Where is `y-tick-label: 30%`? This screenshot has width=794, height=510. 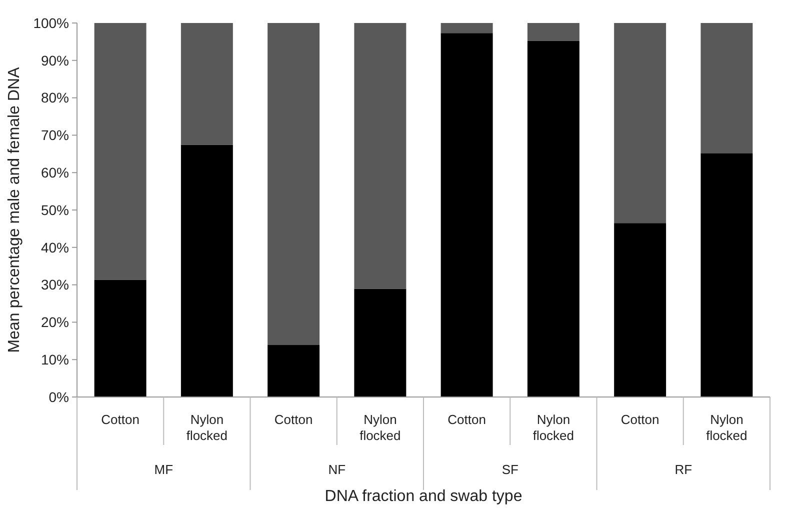
y-tick-label: 30% is located at coordinates (54, 284).